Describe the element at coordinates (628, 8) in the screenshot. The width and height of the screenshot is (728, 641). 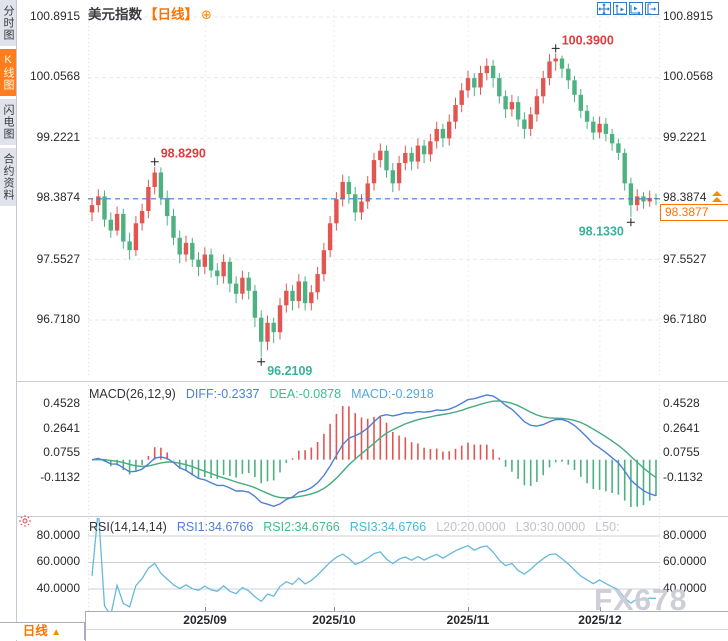
I see `chart-toolbar` at that location.